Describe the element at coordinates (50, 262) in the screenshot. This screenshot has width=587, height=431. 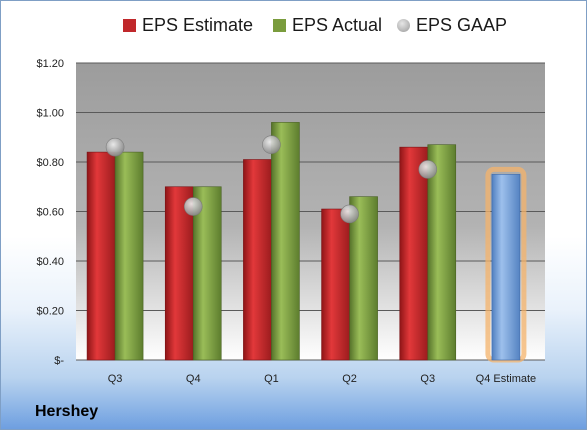
I see `y-tick-label: $0.40` at that location.